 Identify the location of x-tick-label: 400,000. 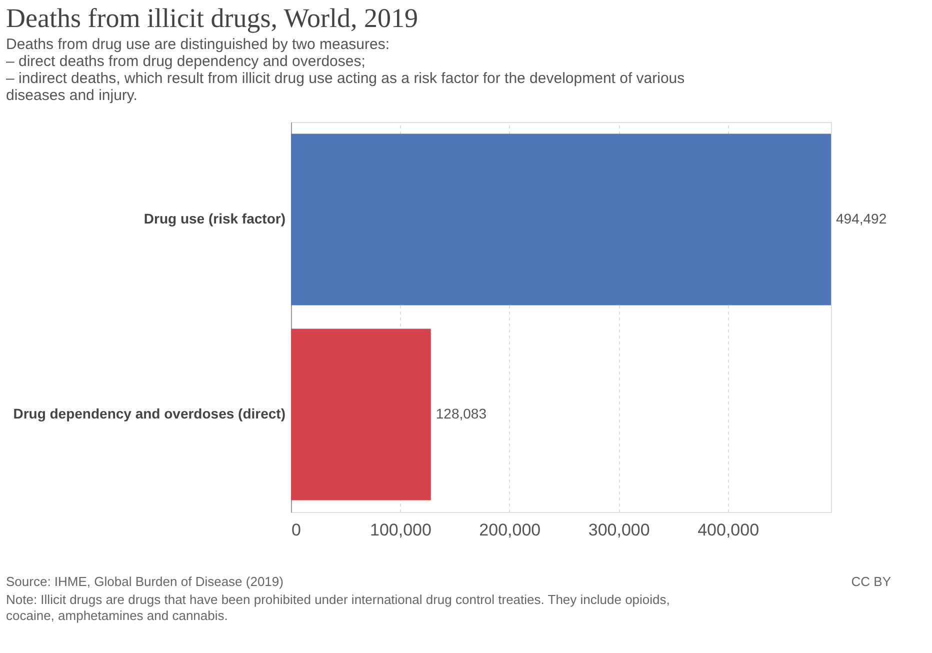
(729, 530).